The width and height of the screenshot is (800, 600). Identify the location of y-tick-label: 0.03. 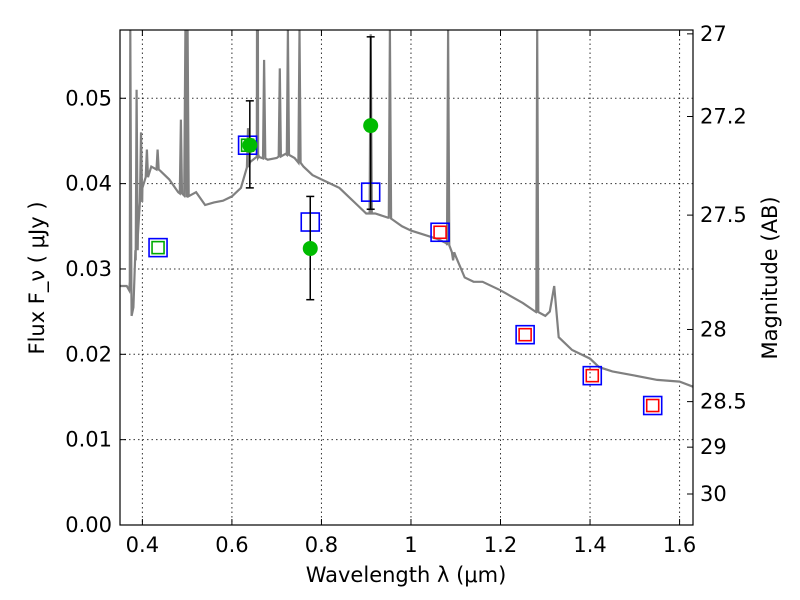
(88, 269).